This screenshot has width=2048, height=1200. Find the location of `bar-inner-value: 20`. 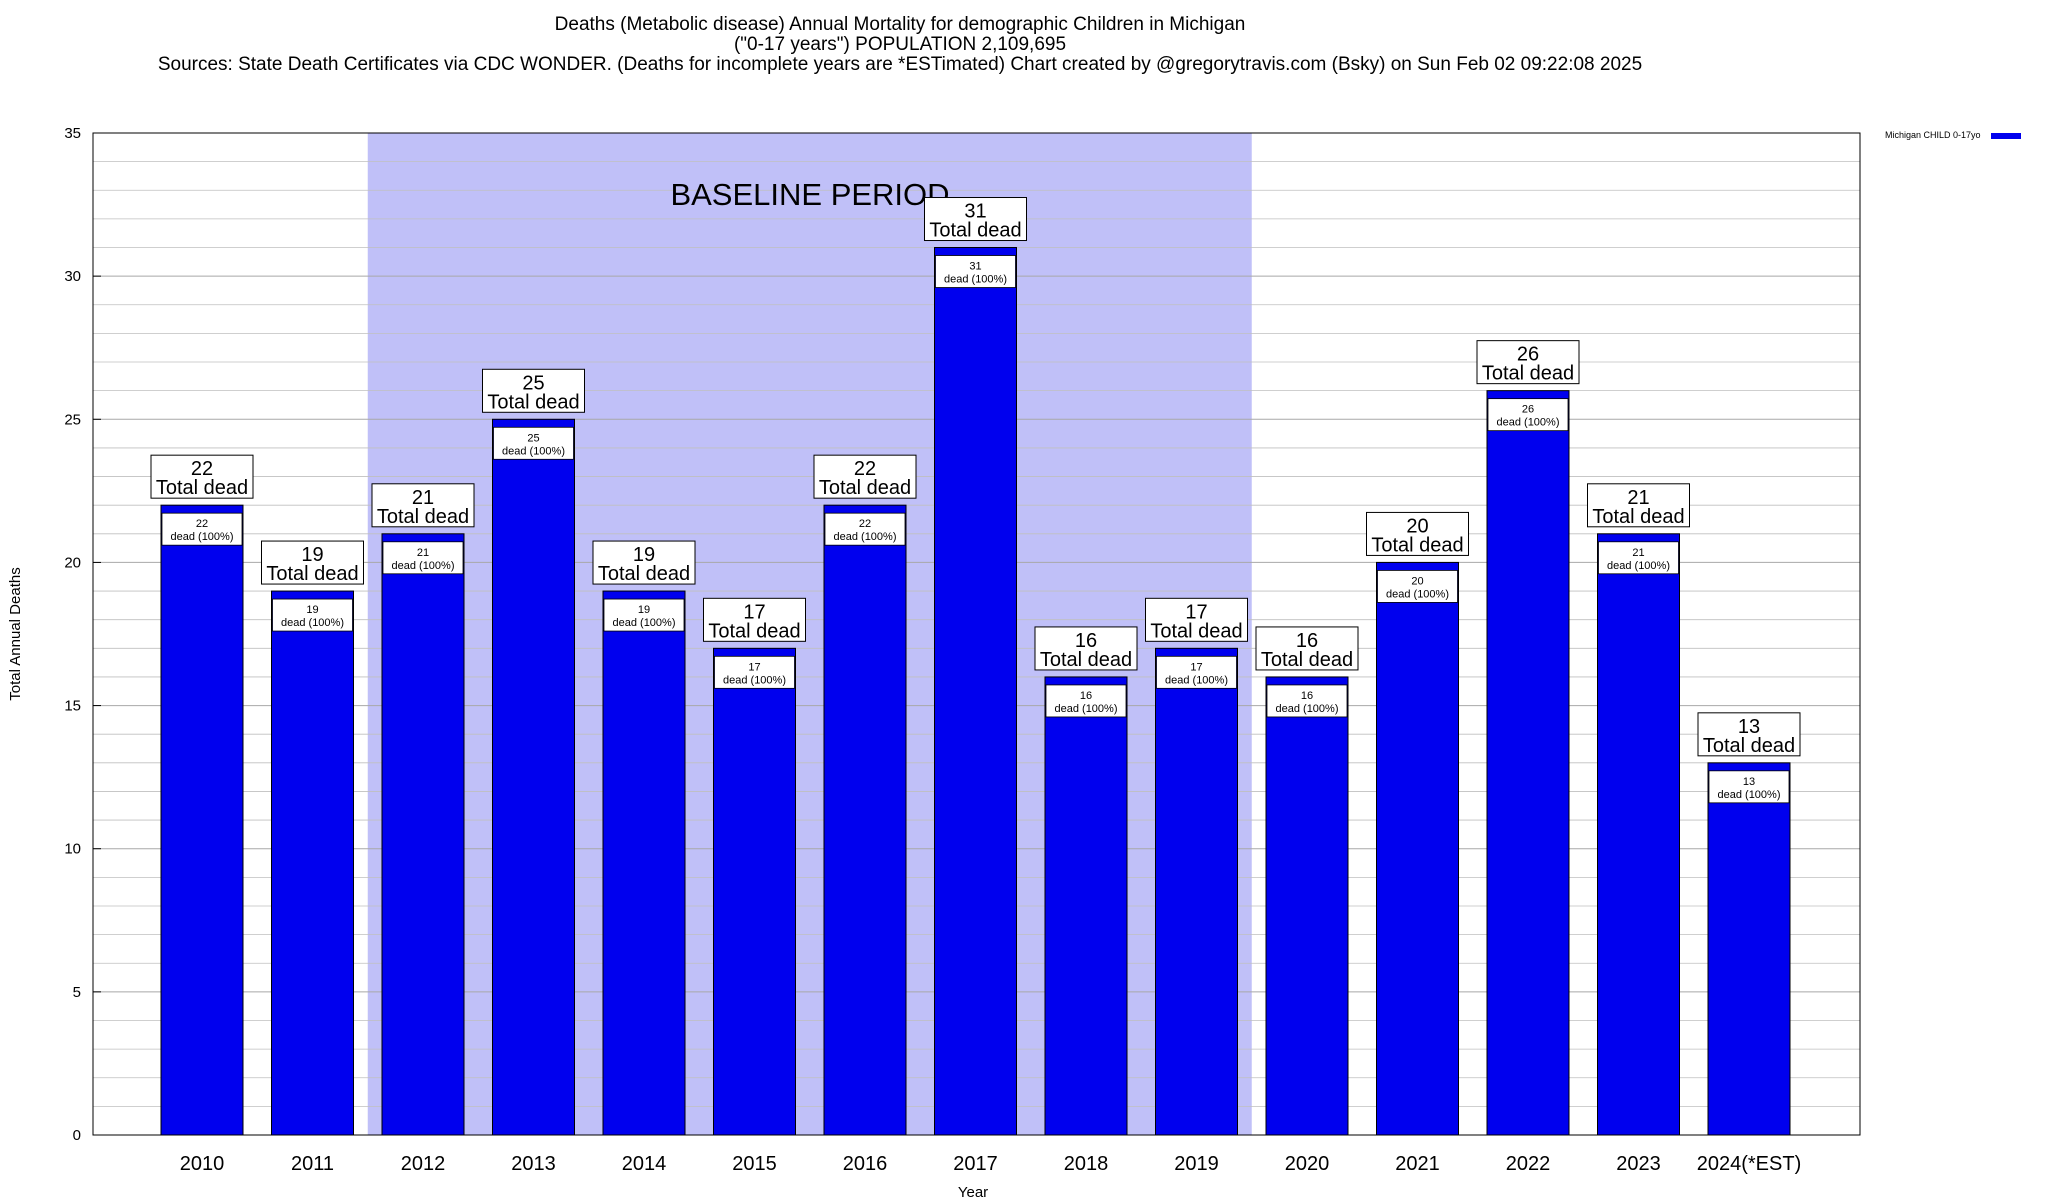

bar-inner-value: 20 is located at coordinates (1417, 581).